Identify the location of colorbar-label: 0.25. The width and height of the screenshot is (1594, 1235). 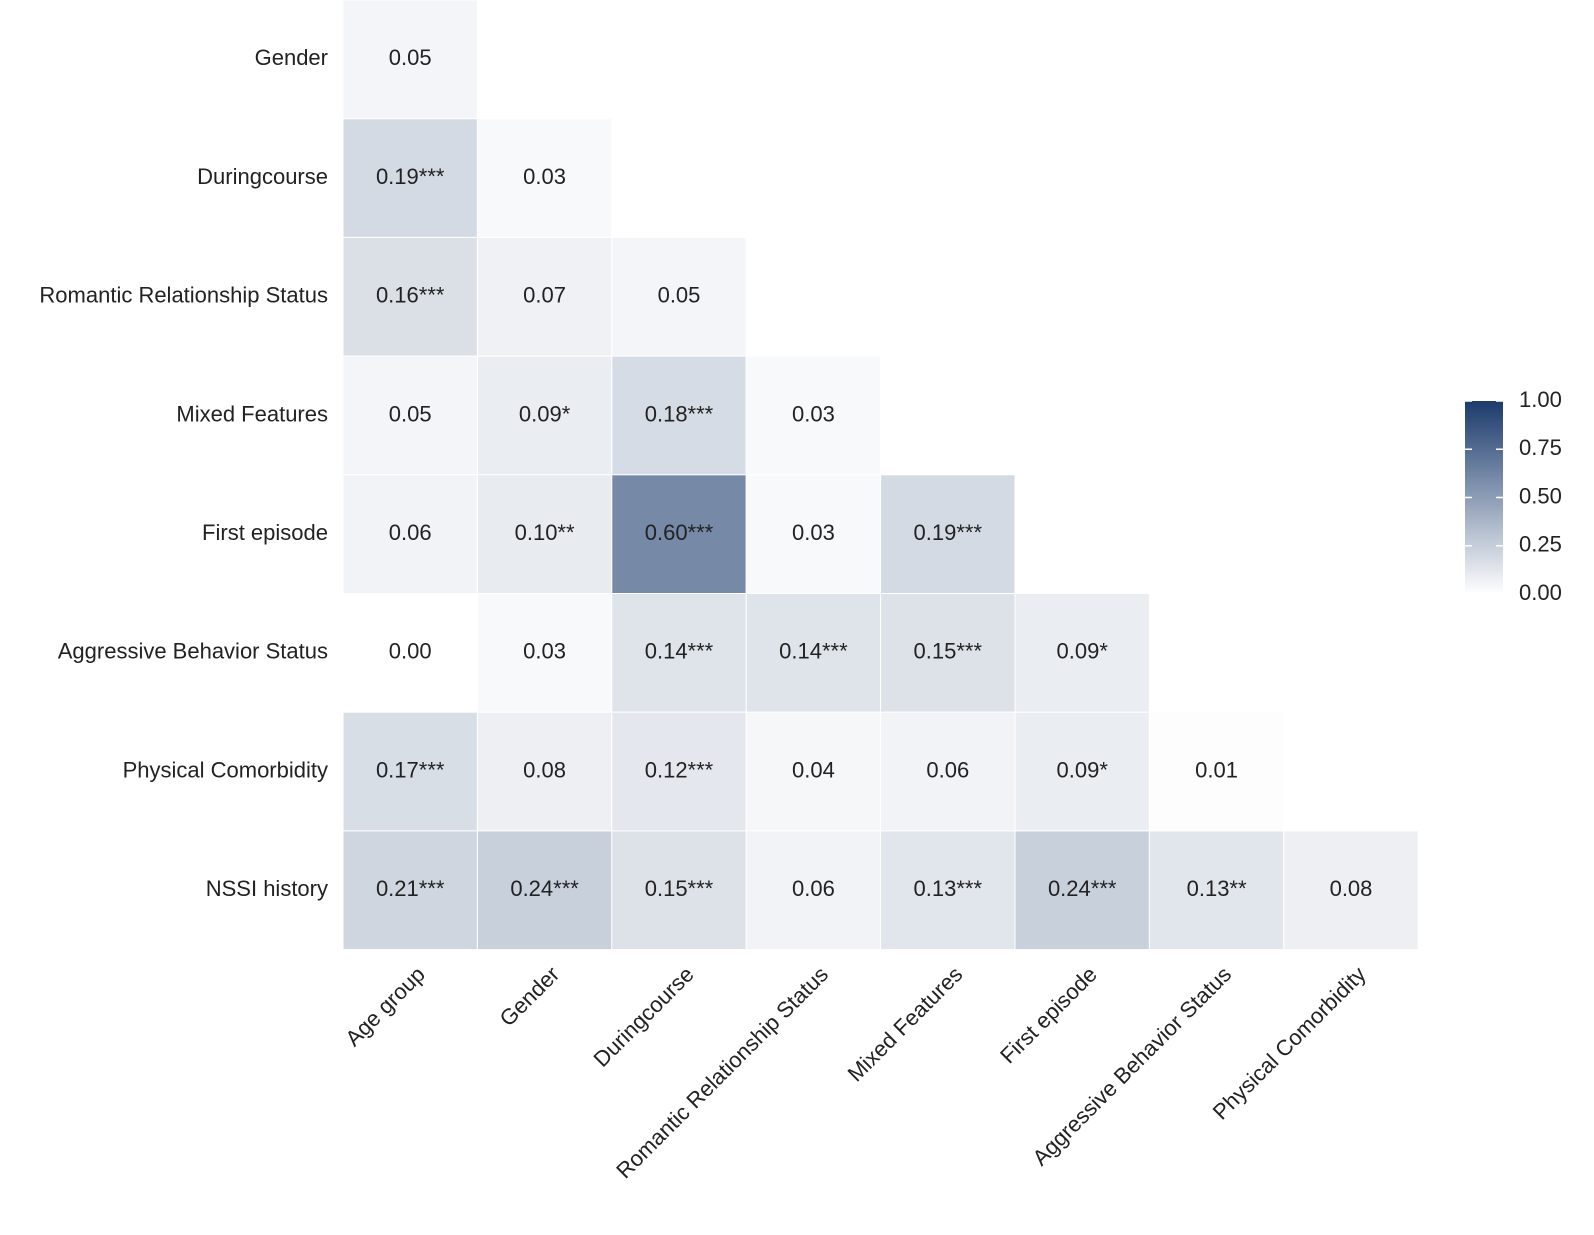
(1540, 544).